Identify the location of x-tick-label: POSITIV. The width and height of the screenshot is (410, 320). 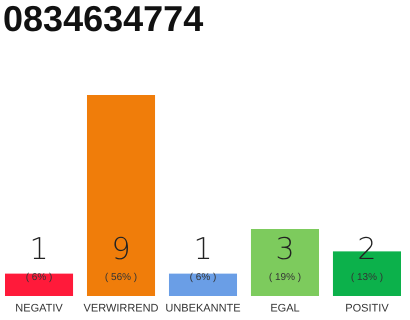
(367, 308).